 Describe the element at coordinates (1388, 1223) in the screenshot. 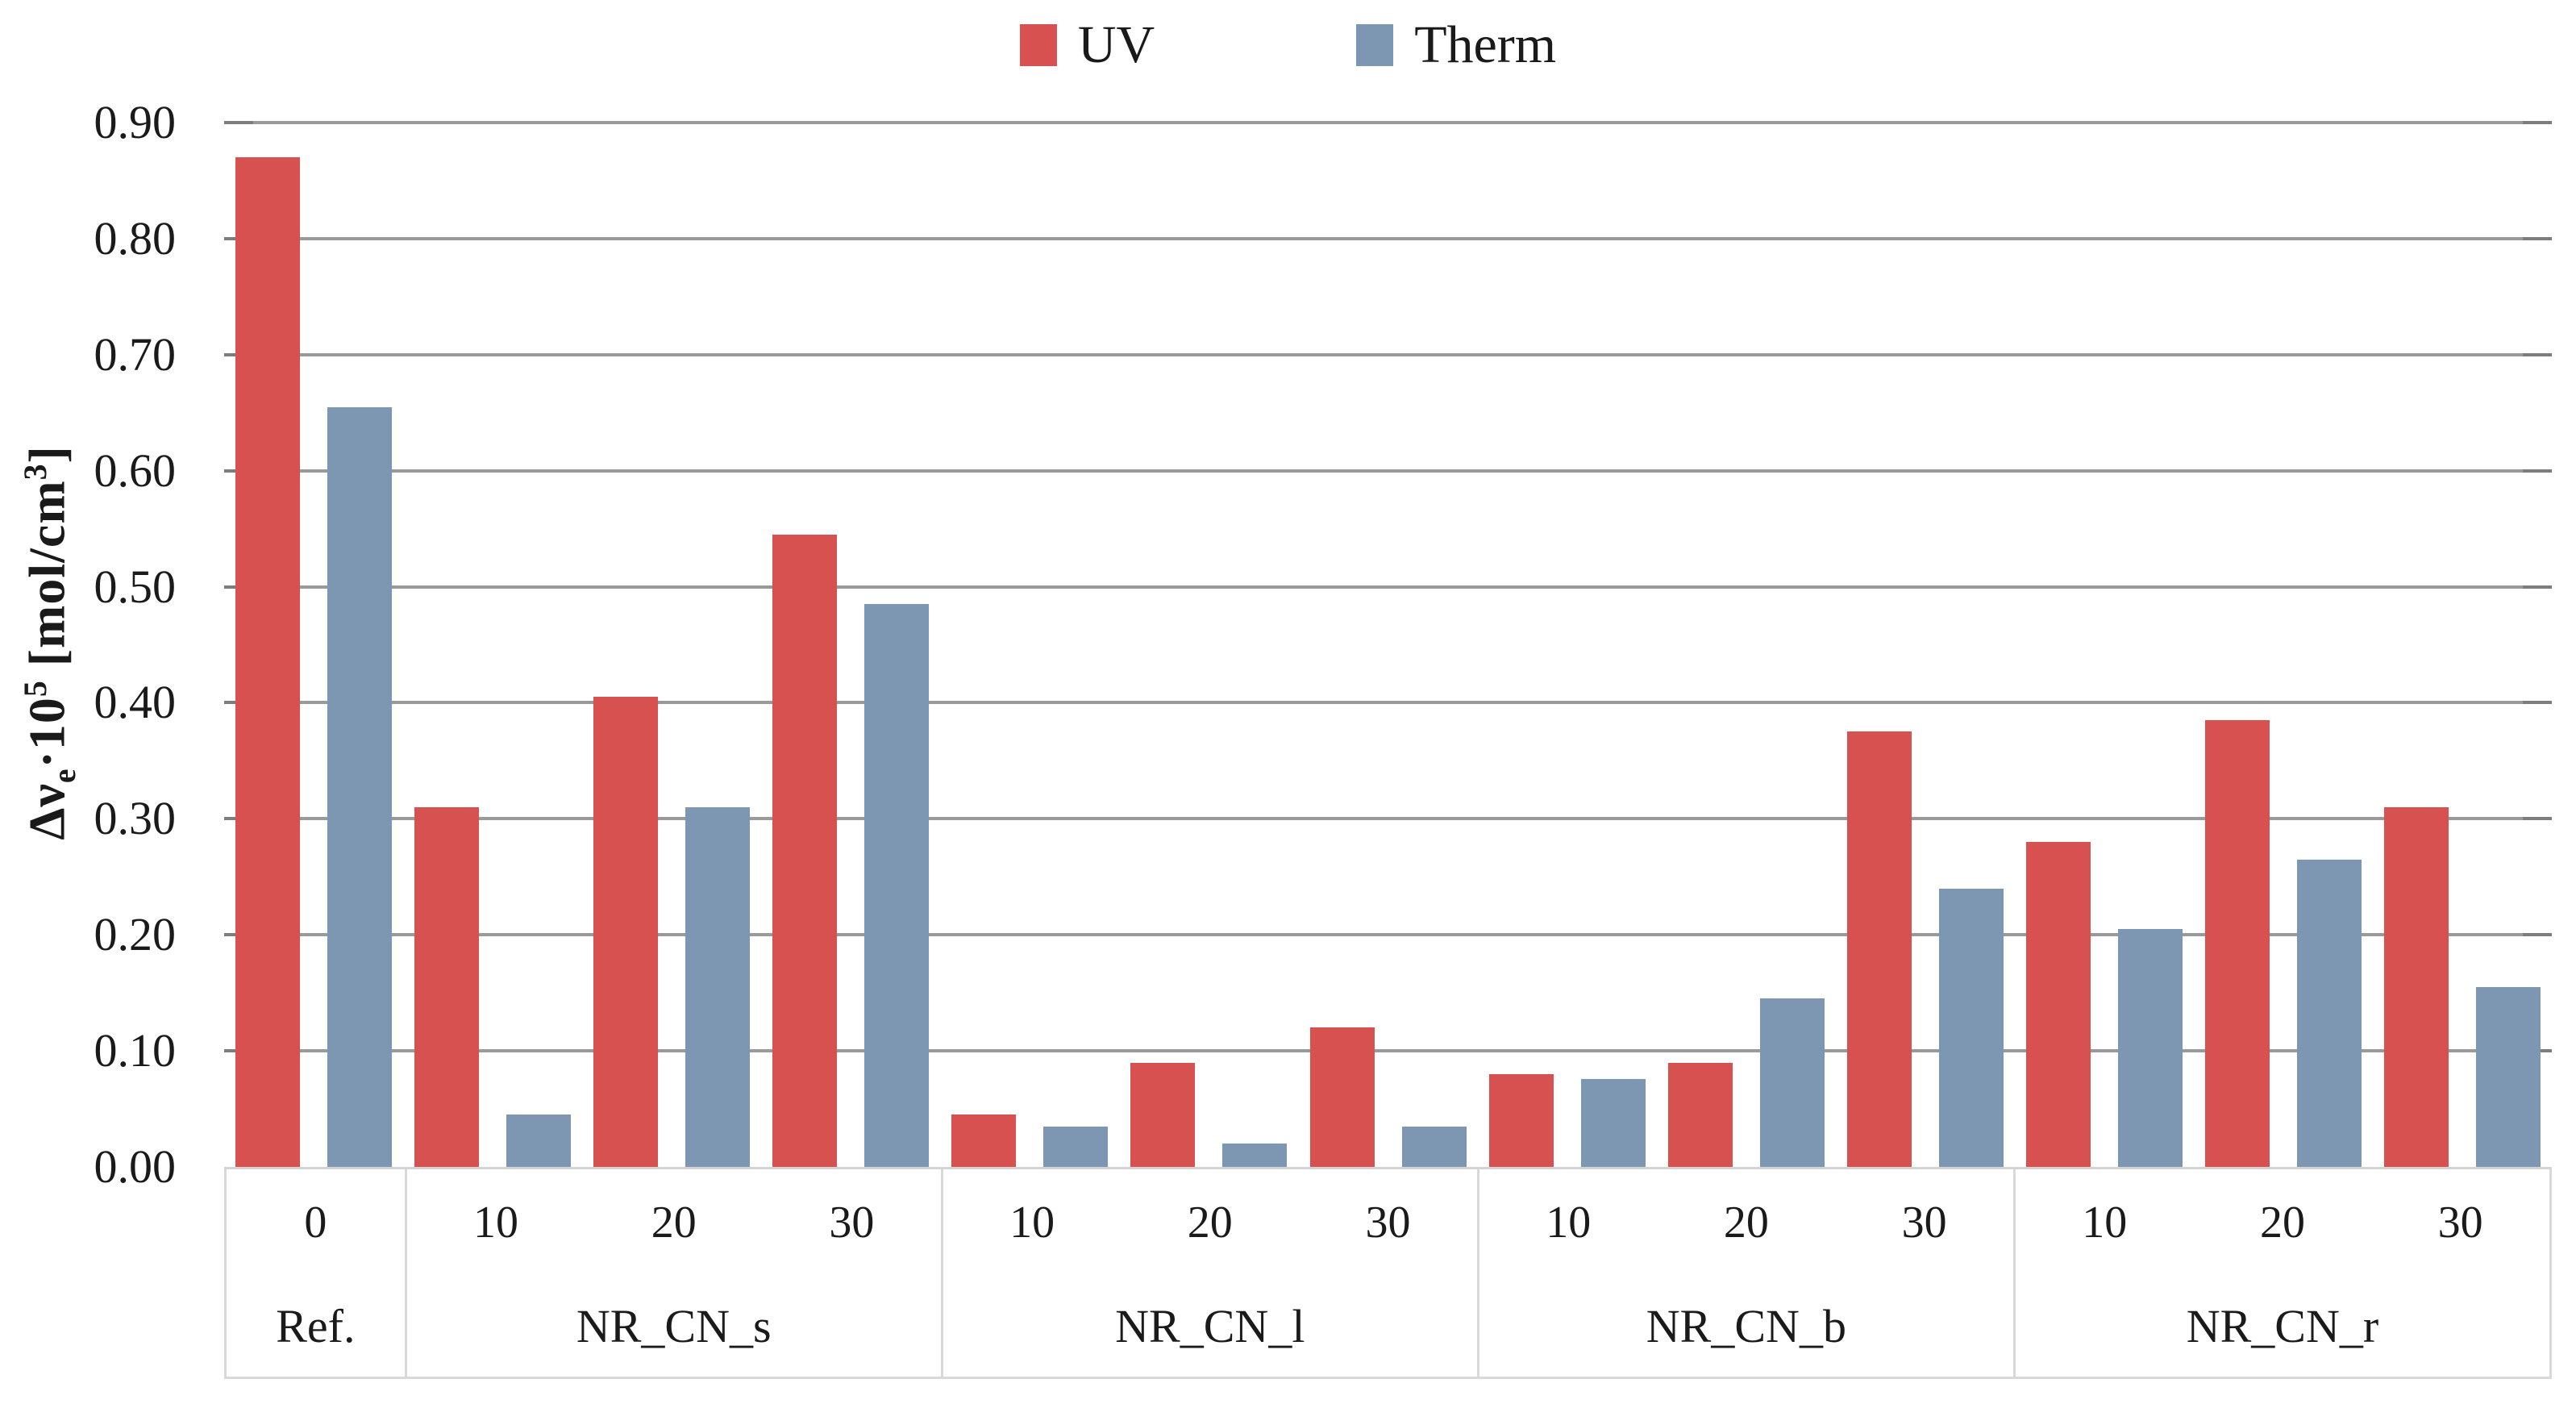

I see `x-tick-label-nr_cn_l-30: 30` at that location.